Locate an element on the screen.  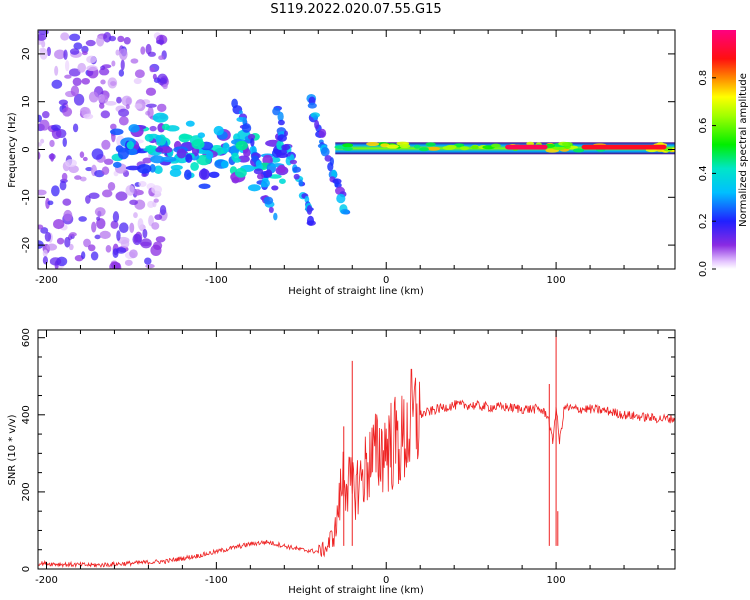
spectrogram-y-tick-label: -20 is located at coordinates (26, 245).